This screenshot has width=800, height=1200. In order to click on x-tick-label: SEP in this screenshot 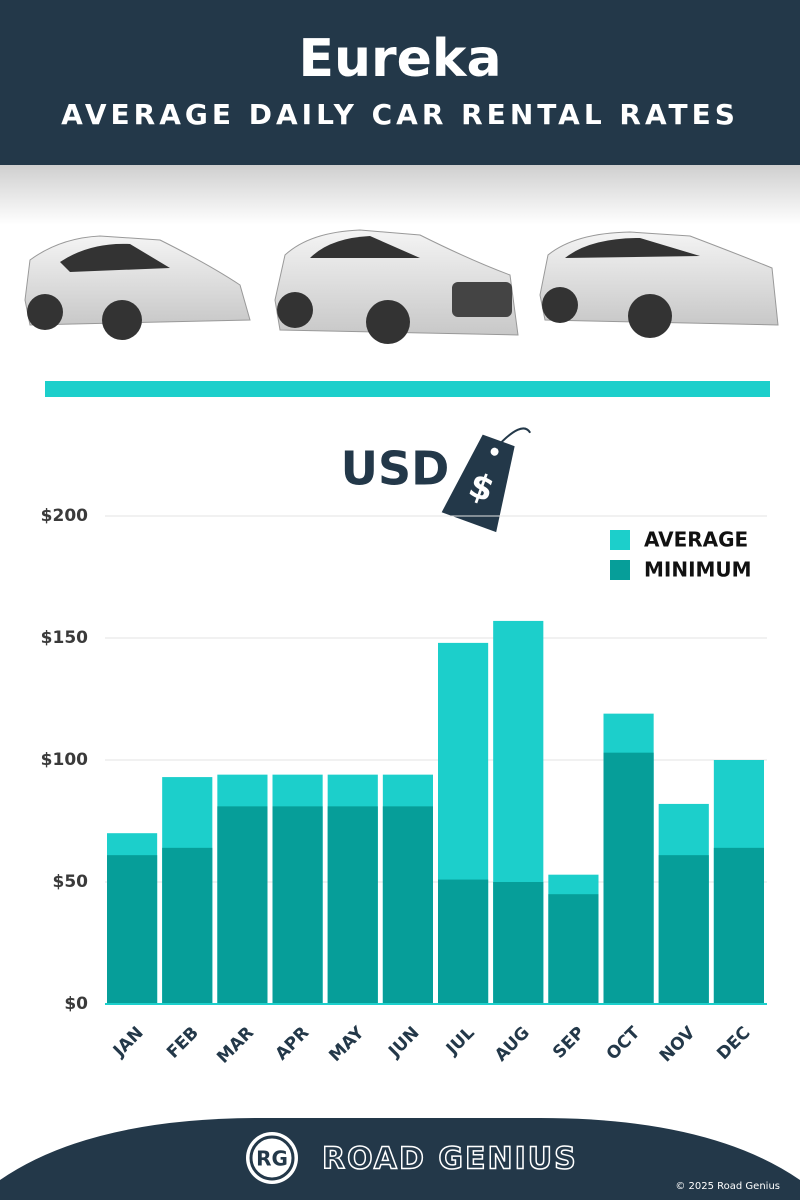, I will do `click(569, 1043)`.